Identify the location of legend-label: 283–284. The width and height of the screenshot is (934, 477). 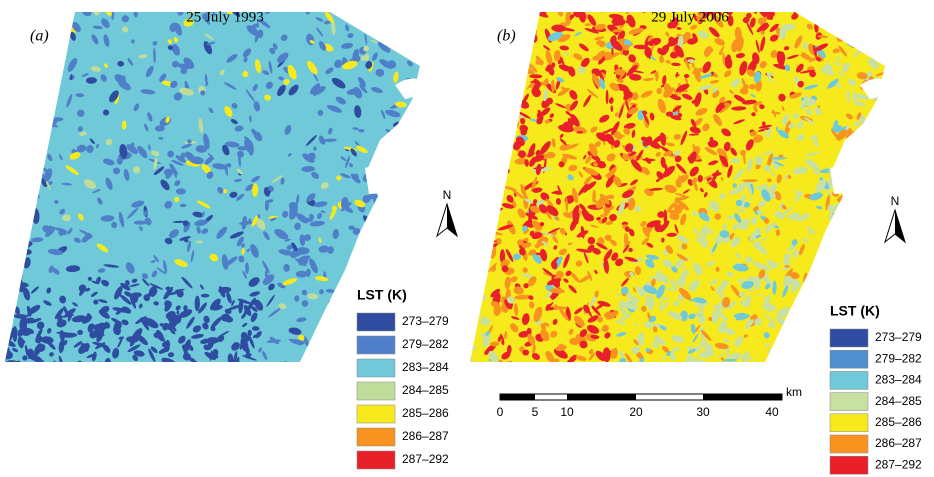
(425, 367).